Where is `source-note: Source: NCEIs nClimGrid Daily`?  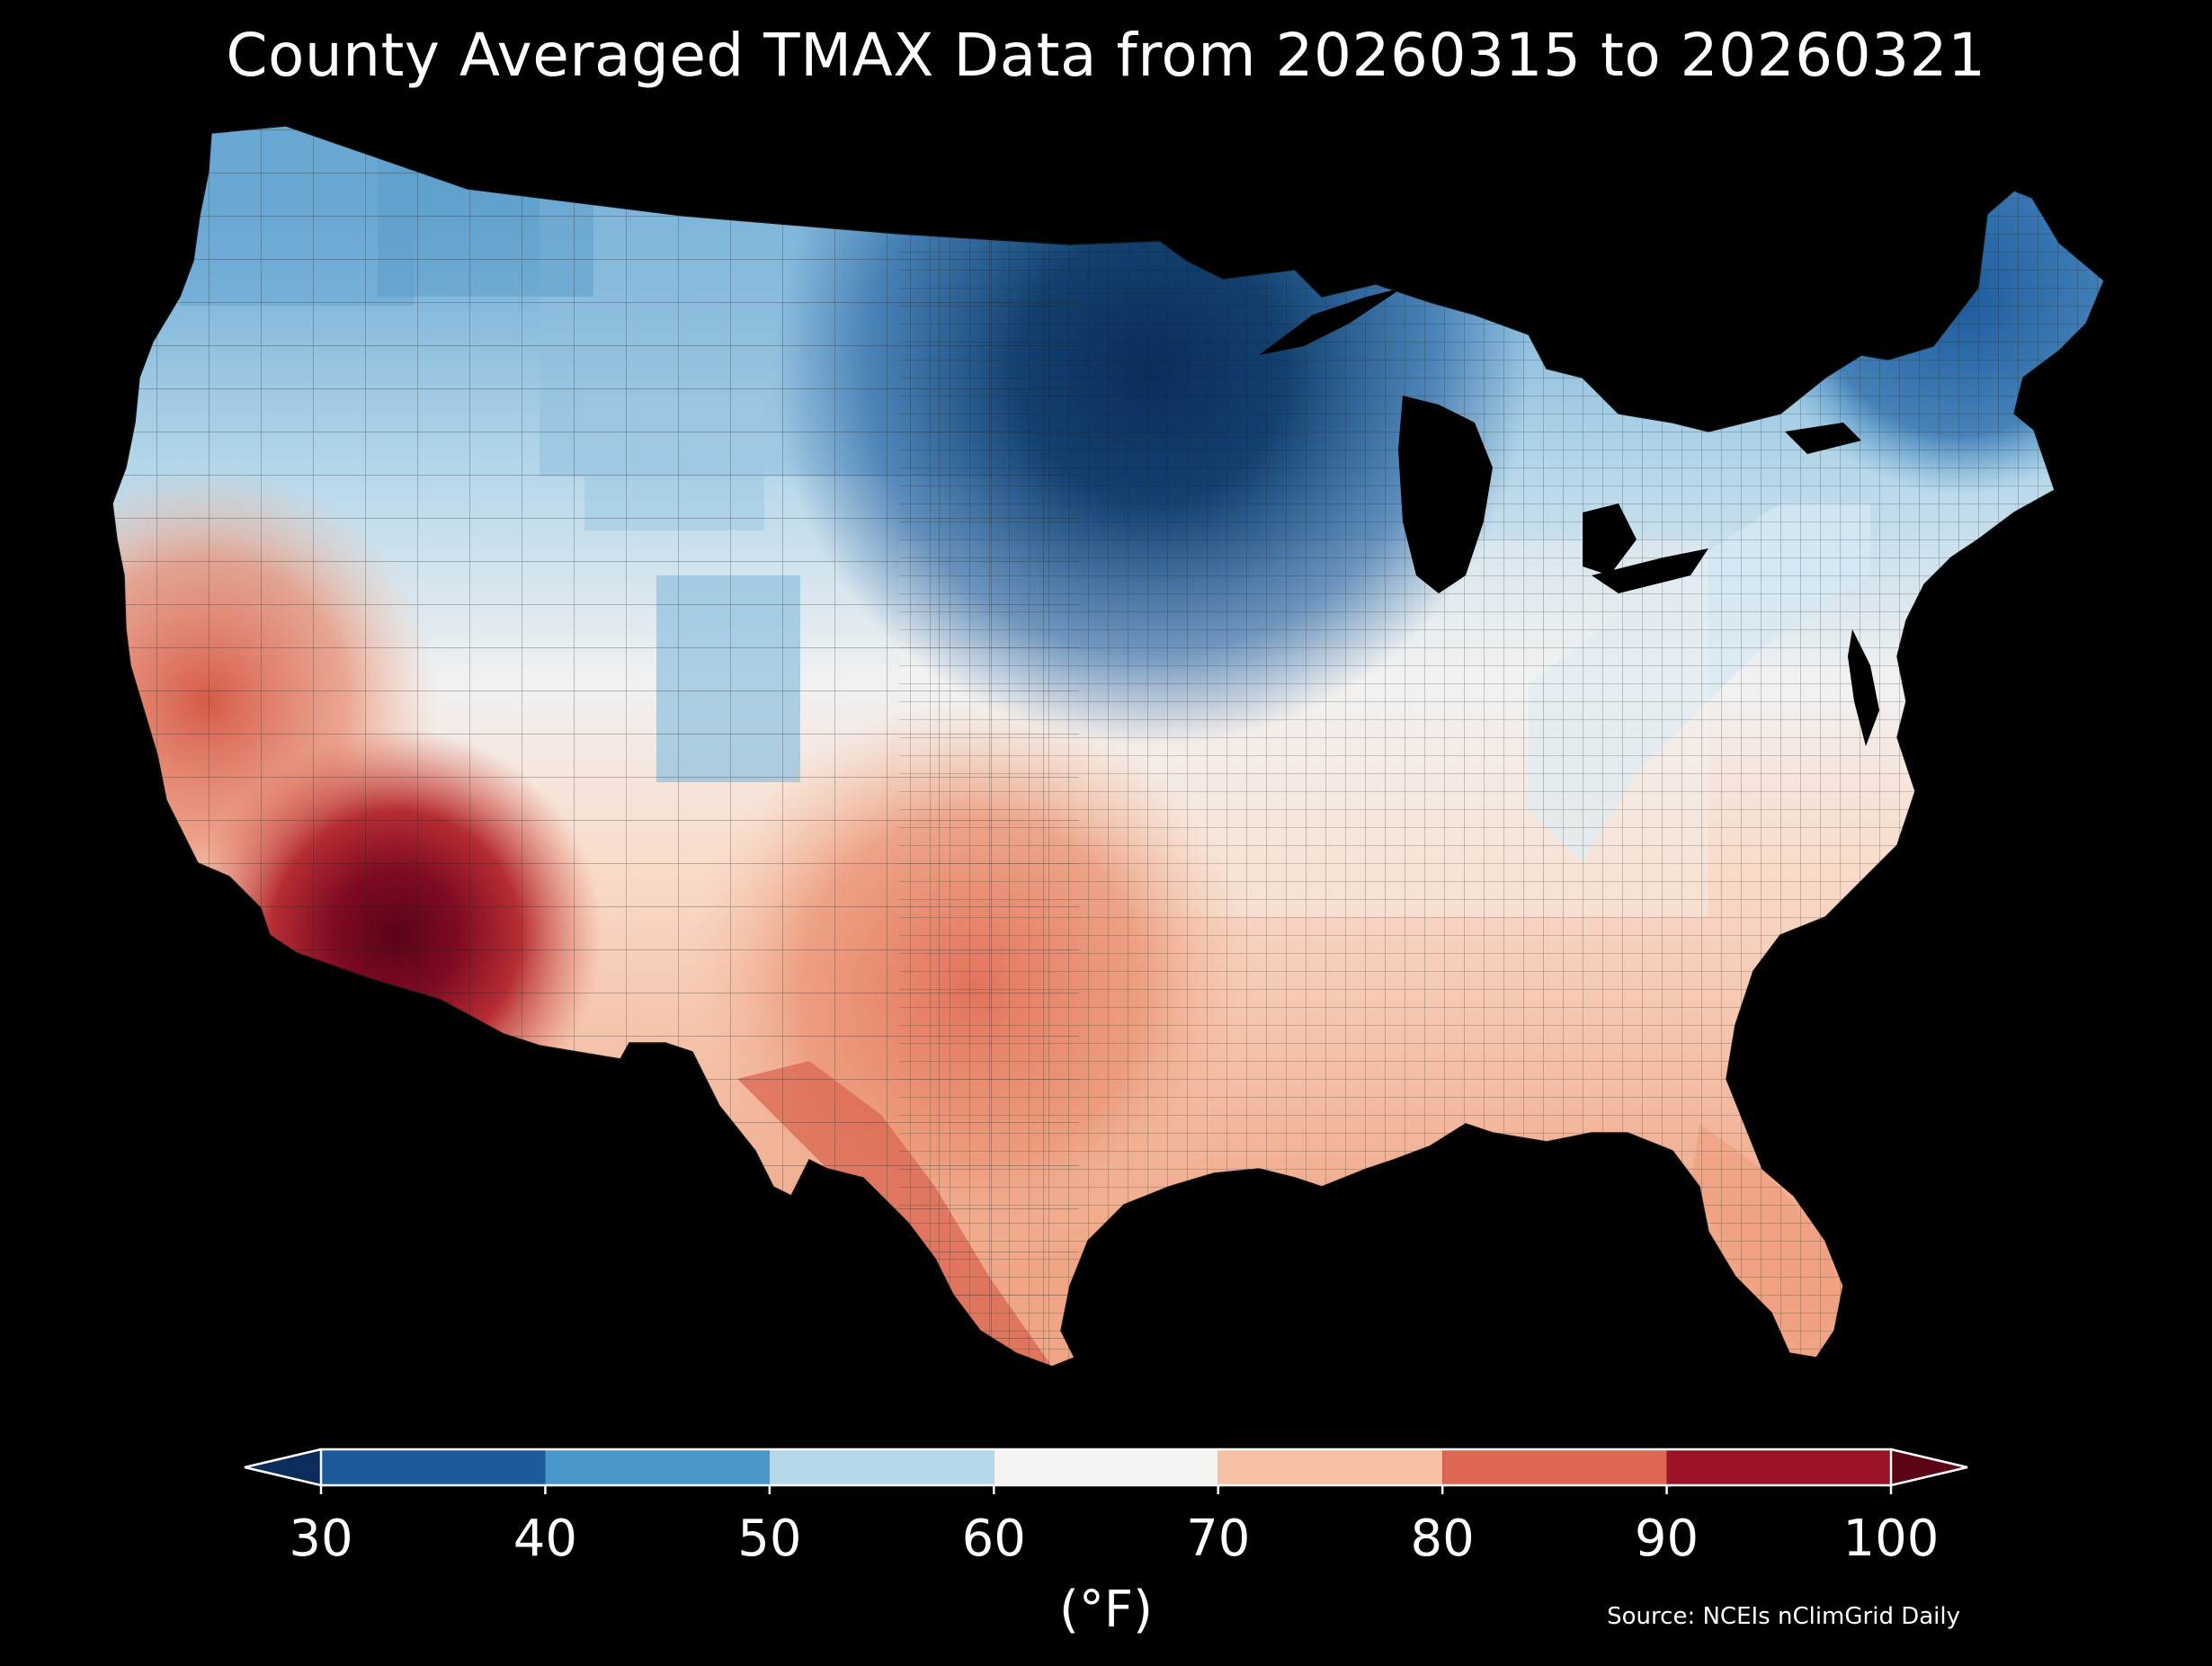
source-note: Source: NCEIs nClimGrid Daily is located at coordinates (1783, 1617).